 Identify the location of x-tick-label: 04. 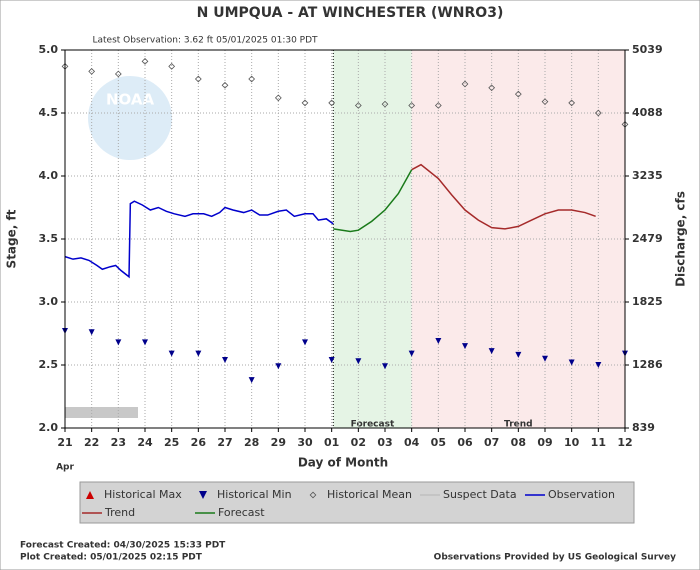
(412, 442).